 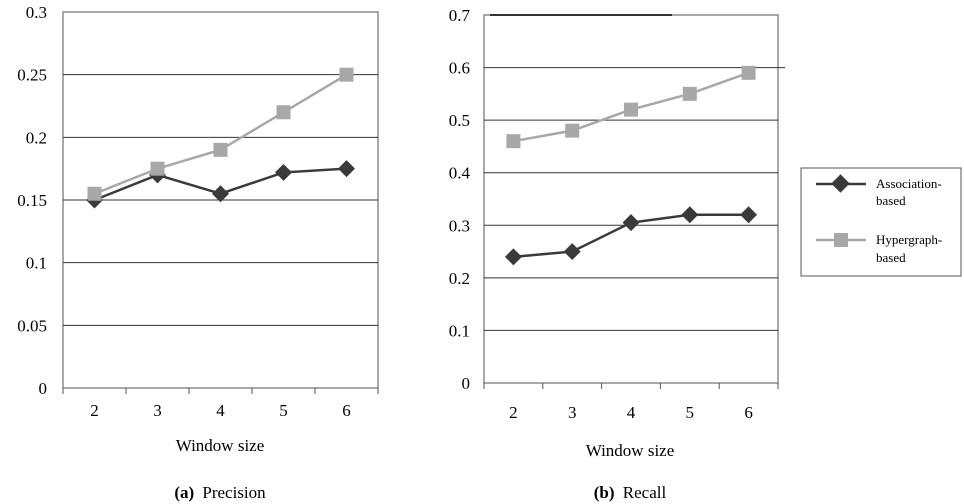 I want to click on legend-label-association-line2: based, so click(x=891, y=200).